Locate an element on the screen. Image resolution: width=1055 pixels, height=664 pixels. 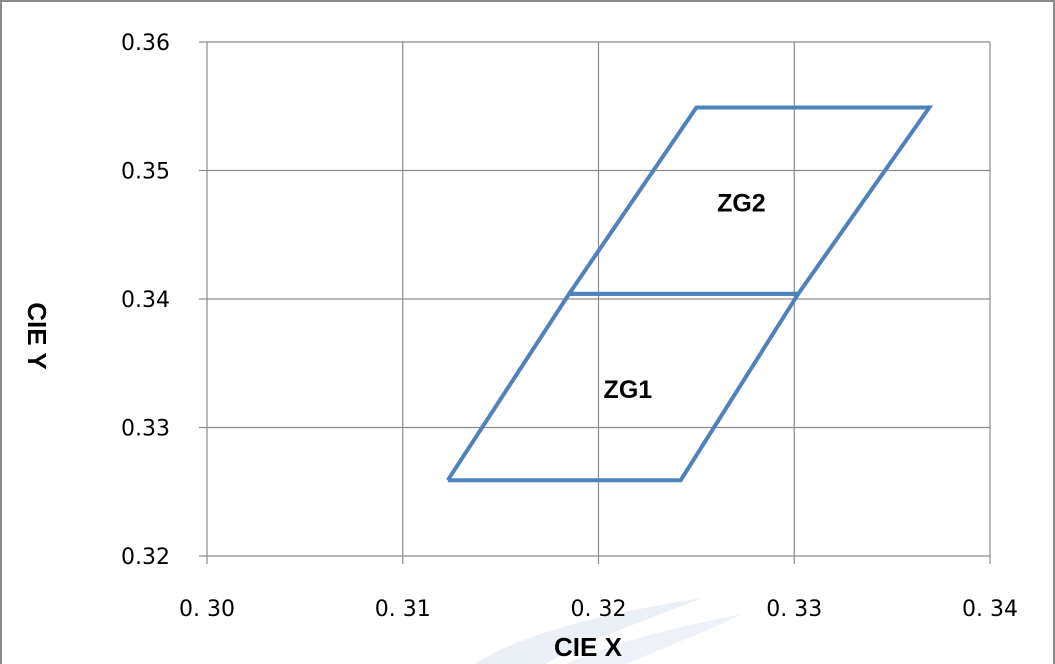
series-zg2-outline is located at coordinates (750, 200).